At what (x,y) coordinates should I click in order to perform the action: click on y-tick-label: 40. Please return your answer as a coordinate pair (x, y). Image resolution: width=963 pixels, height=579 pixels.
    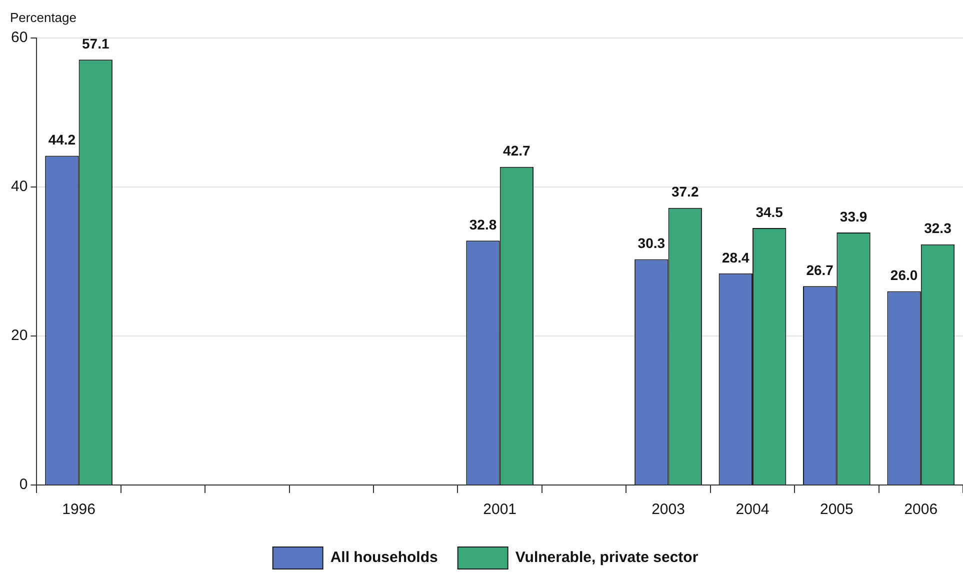
    Looking at the image, I should click on (19, 187).